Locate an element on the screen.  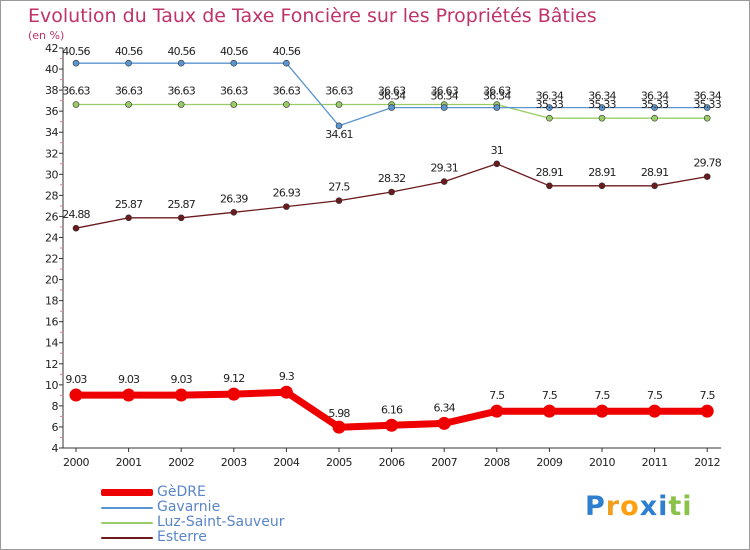
y-tick-label: 42 is located at coordinates (51, 48).